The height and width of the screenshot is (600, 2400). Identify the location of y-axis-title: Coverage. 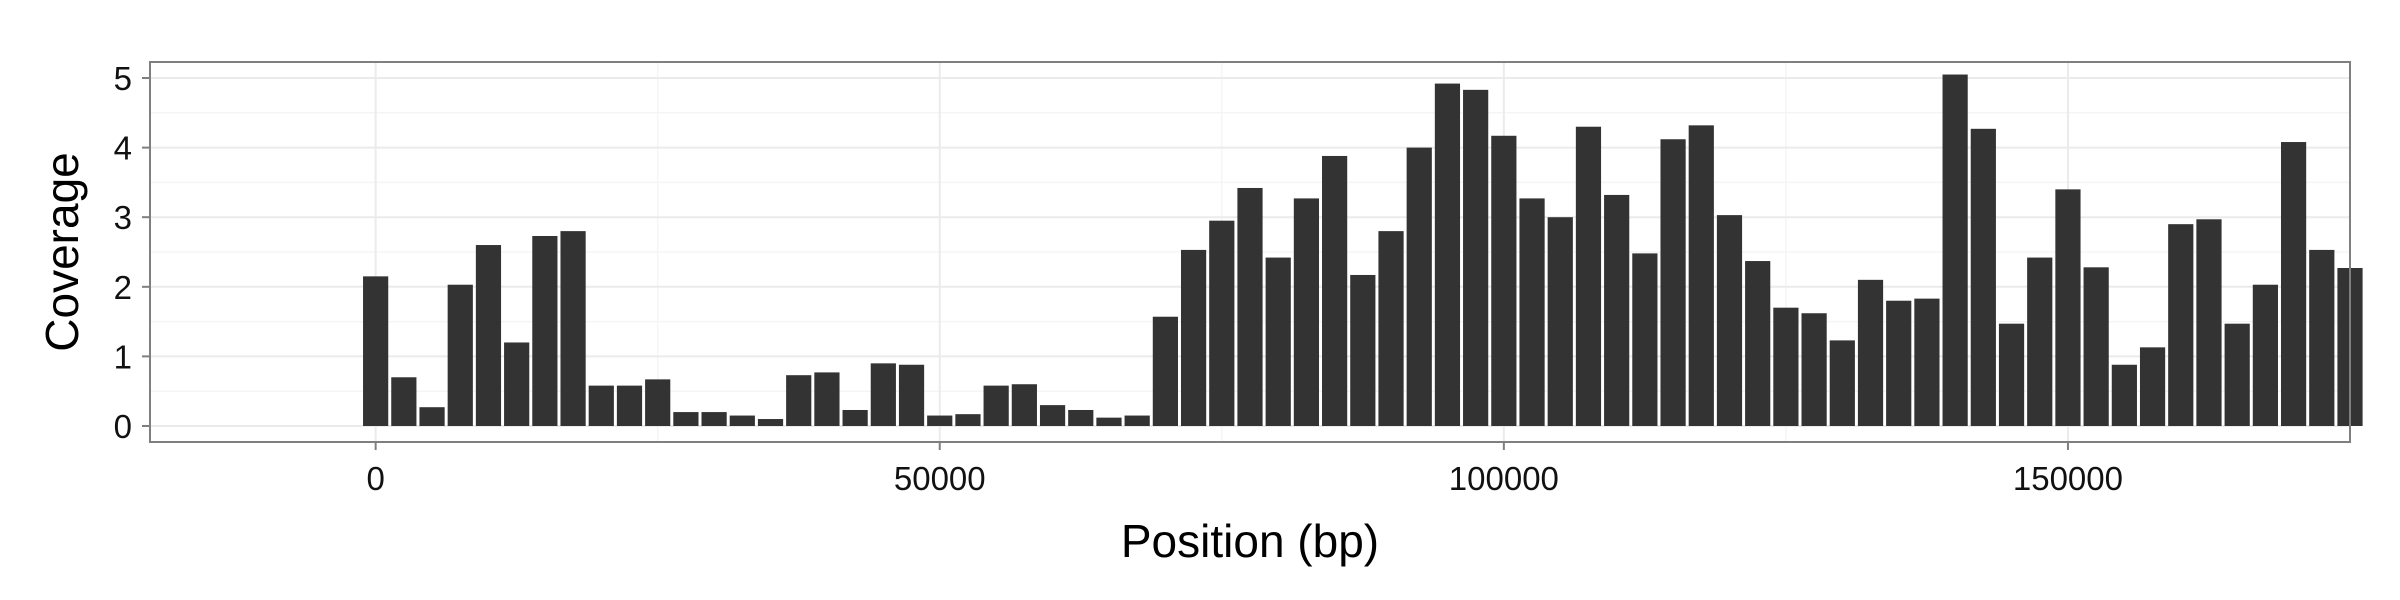
(62, 251).